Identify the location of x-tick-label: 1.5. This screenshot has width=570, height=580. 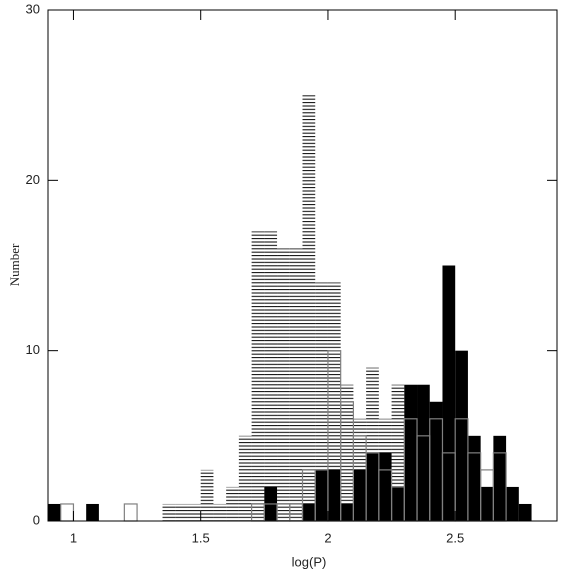
(201, 537).